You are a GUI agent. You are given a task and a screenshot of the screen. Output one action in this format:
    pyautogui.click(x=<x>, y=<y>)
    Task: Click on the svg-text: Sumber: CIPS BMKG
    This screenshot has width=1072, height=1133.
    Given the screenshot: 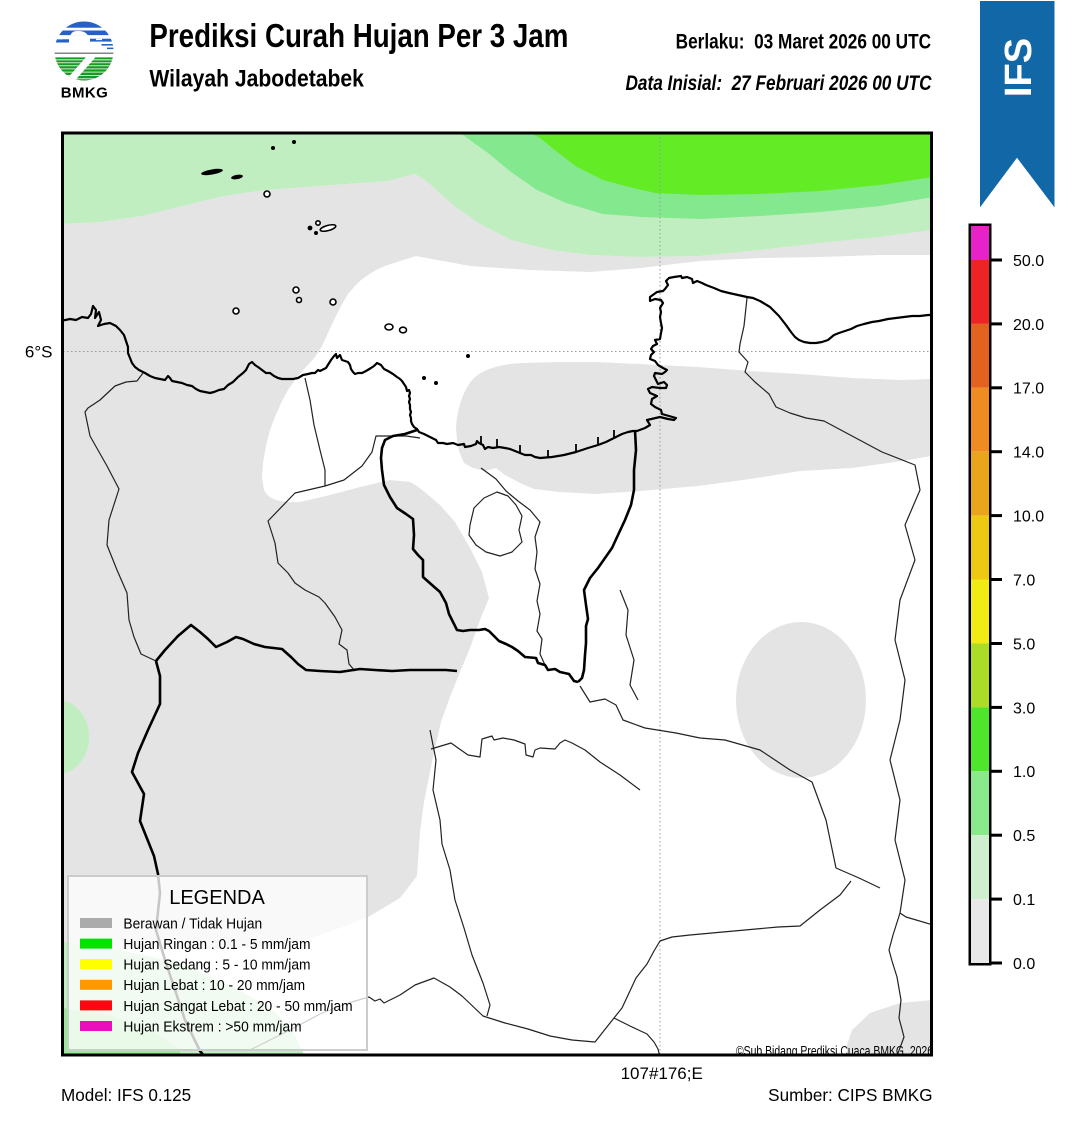 What is the action you would take?
    pyautogui.click(x=850, y=1095)
    